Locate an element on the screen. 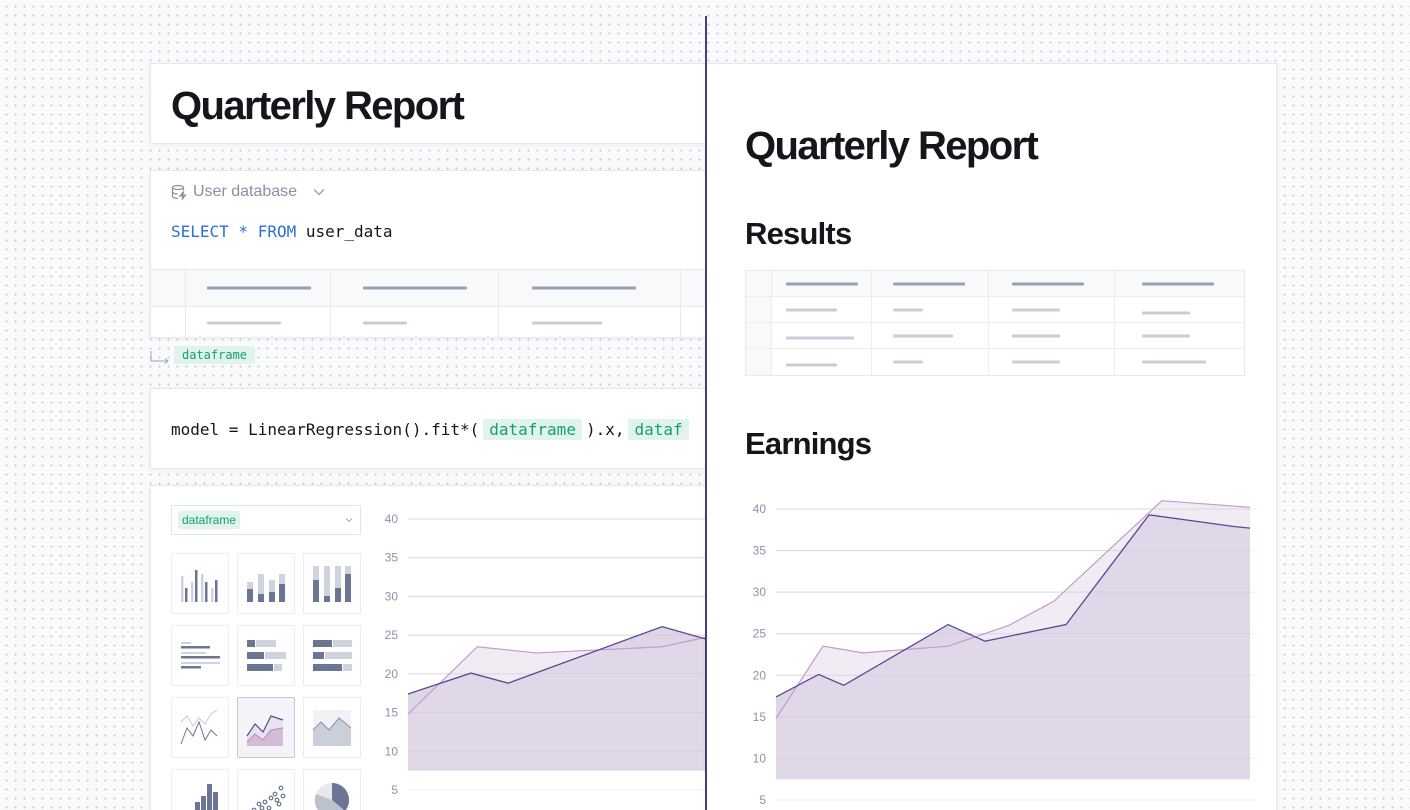  chart-type-stacked-bar is located at coordinates (266, 583).